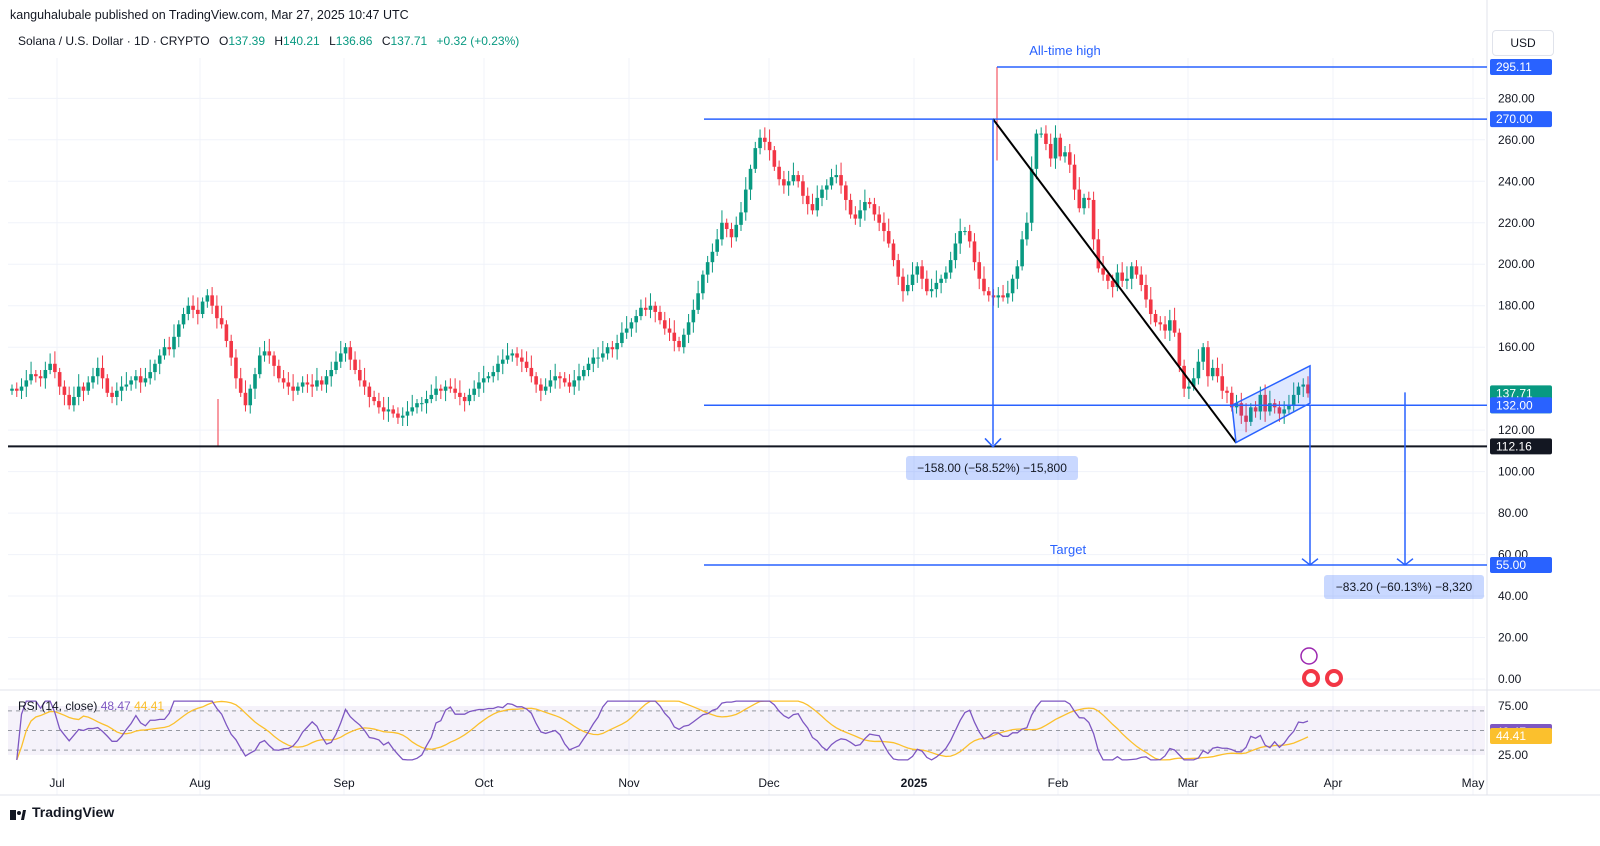 The image size is (1600, 846). I want to click on price-tick: 20.00, so click(1513, 638).